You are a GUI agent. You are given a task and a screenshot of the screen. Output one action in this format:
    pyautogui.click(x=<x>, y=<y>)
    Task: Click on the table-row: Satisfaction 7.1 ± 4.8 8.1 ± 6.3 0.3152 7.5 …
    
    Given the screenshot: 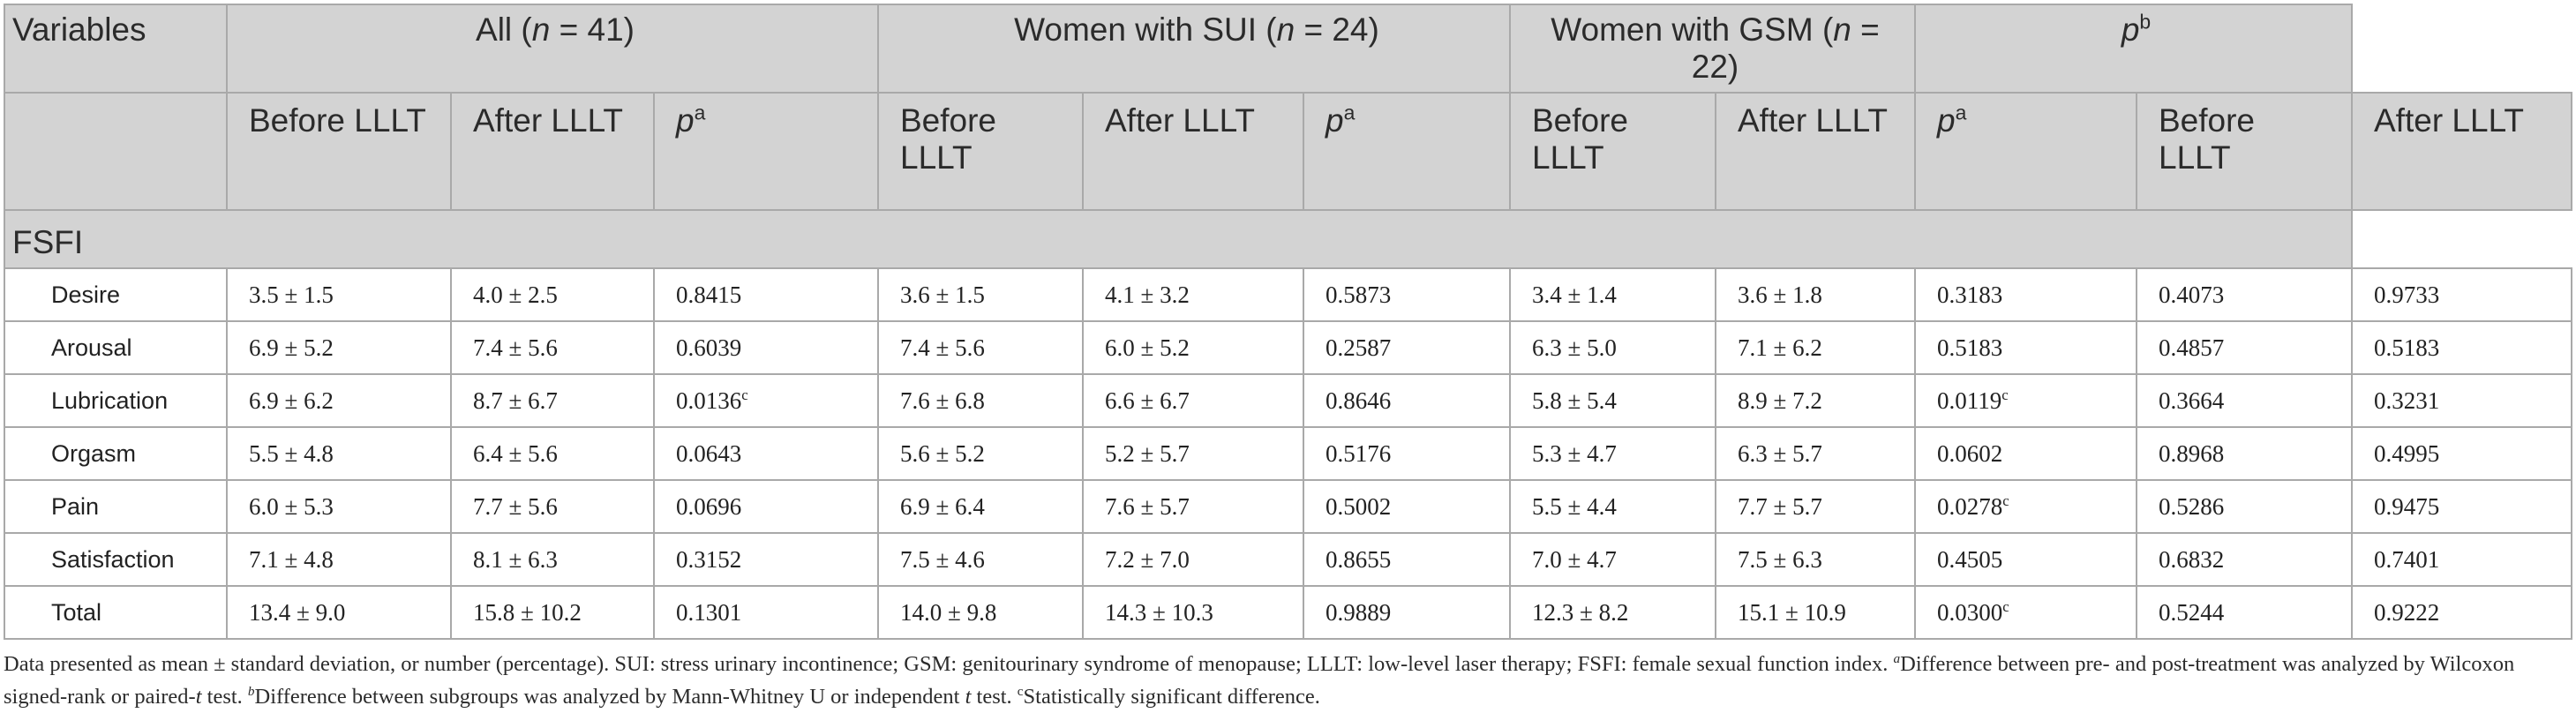 What is the action you would take?
    pyautogui.click(x=1288, y=559)
    